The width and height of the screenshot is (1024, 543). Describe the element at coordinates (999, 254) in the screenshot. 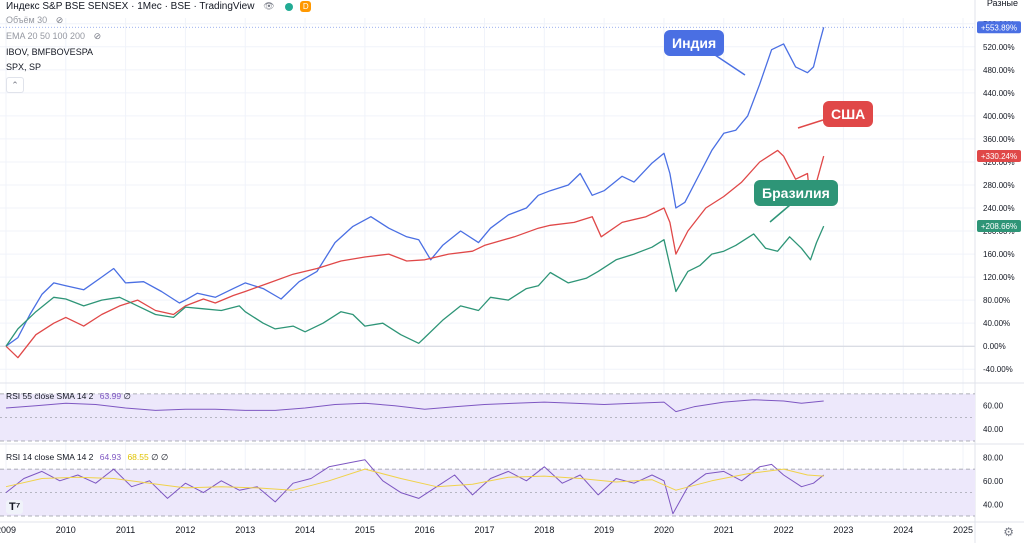

I see `y-tick-label: 160.00%` at that location.